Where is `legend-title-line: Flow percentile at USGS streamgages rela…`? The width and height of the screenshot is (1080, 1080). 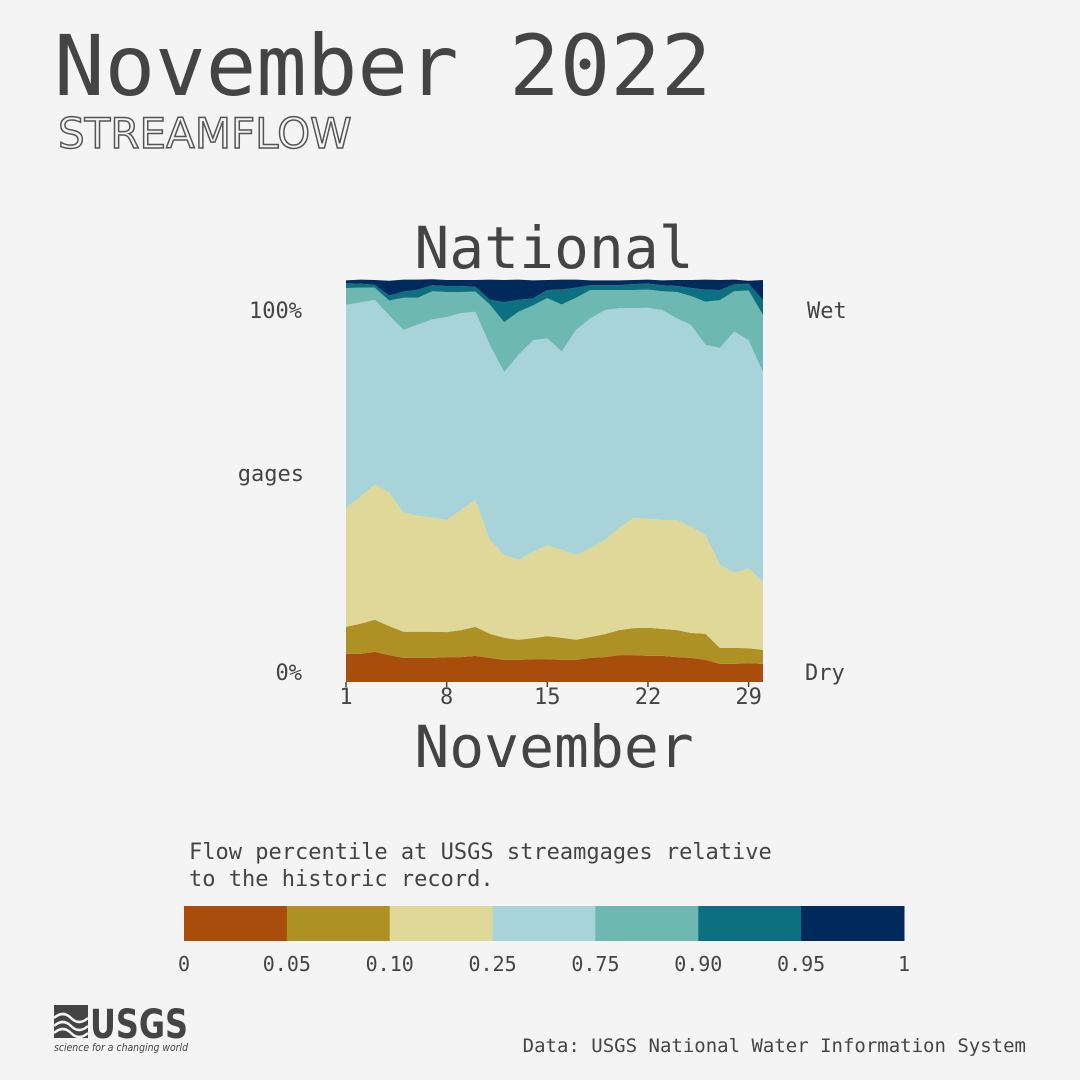 legend-title-line: Flow percentile at USGS streamgages rela… is located at coordinates (480, 852).